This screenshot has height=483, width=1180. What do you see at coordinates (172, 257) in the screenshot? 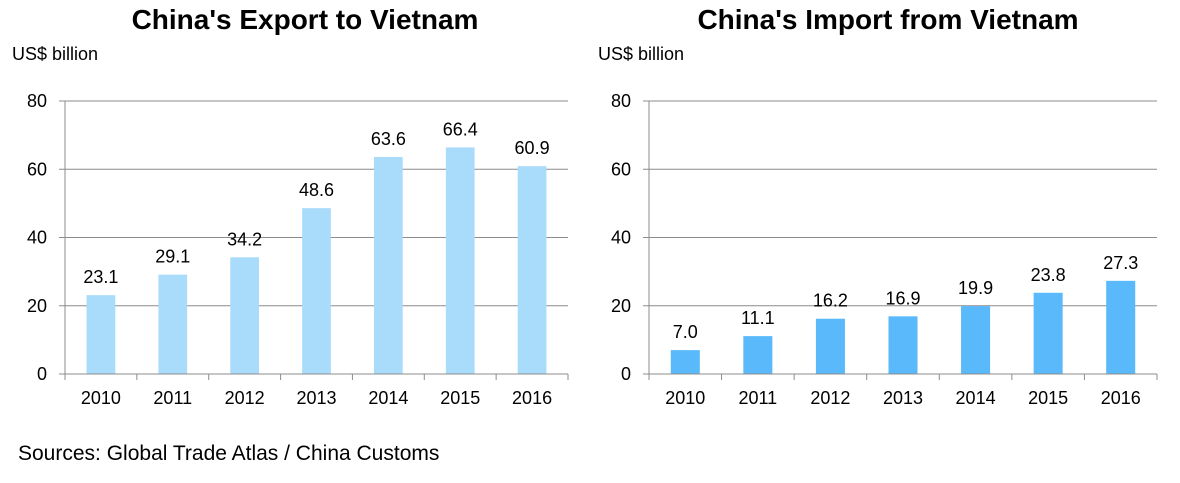
I see `data-label: 29.1` at bounding box center [172, 257].